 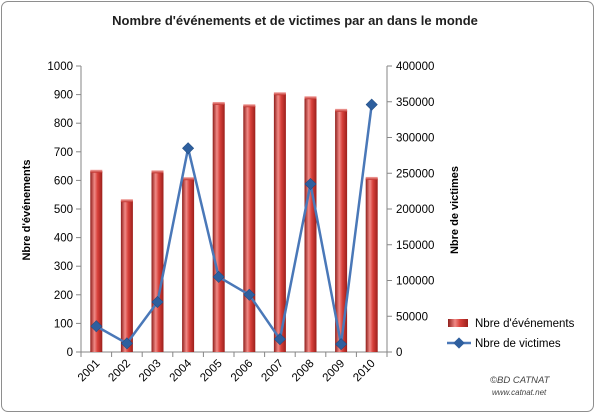 What do you see at coordinates (459, 343) in the screenshot?
I see `legend-diamond-marker` at bounding box center [459, 343].